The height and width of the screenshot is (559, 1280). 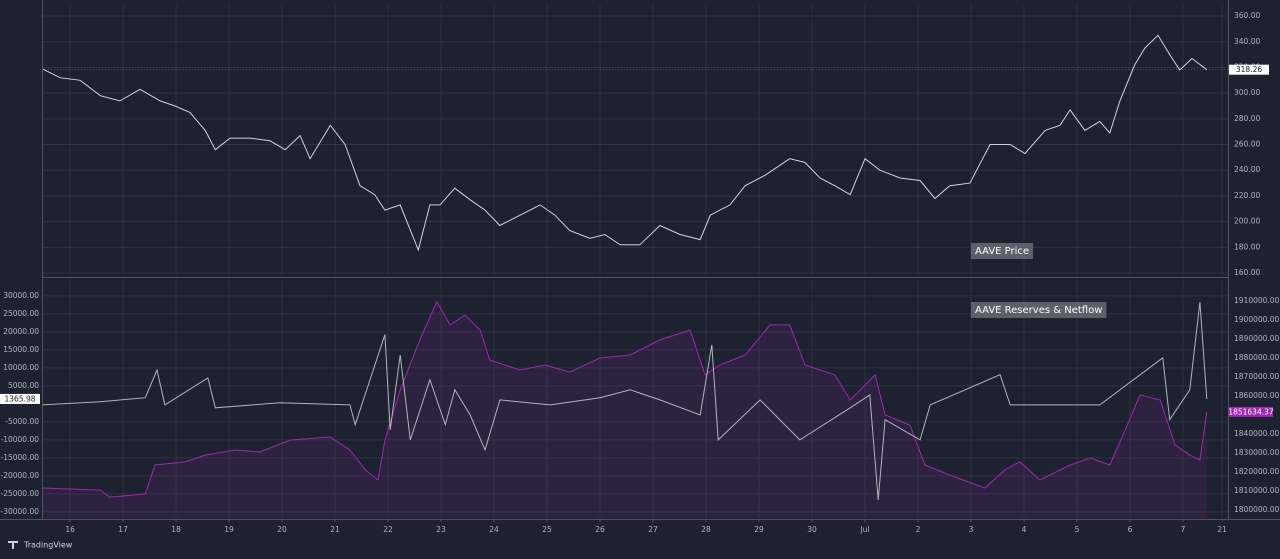 What do you see at coordinates (600, 529) in the screenshot?
I see `x-tick-label: 26` at bounding box center [600, 529].